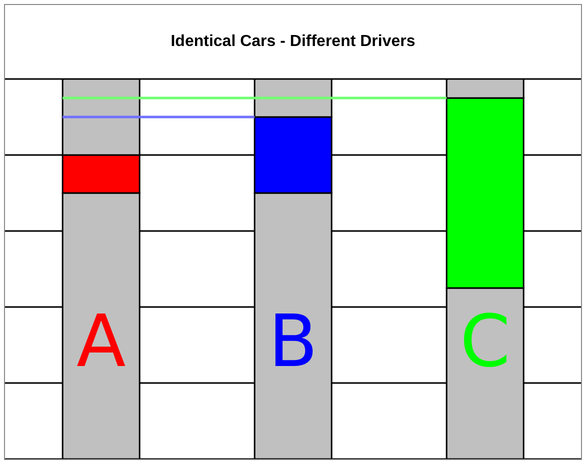  Describe the element at coordinates (485, 341) in the screenshot. I see `x-tick-label: C` at that location.